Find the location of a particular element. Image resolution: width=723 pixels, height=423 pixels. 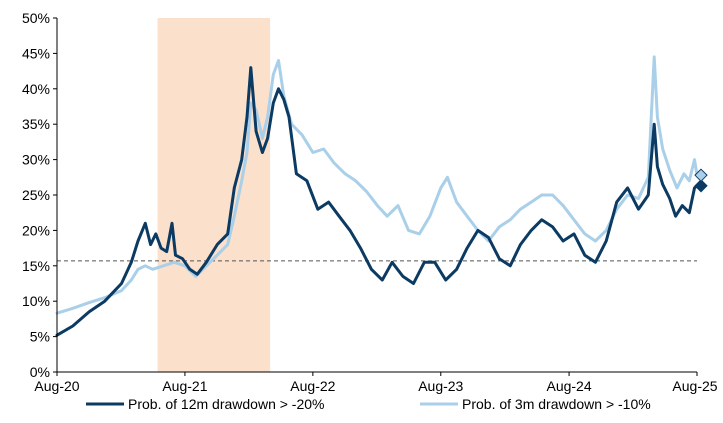

y-tick-label: 5% is located at coordinates (40, 337).